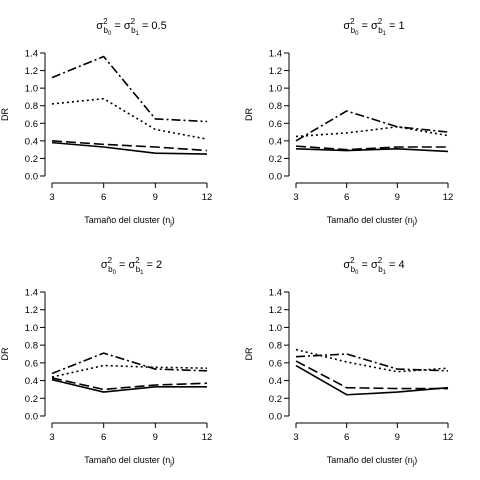 This screenshot has height=480, width=480. I want to click on title-value: = 4, so click(395, 265).